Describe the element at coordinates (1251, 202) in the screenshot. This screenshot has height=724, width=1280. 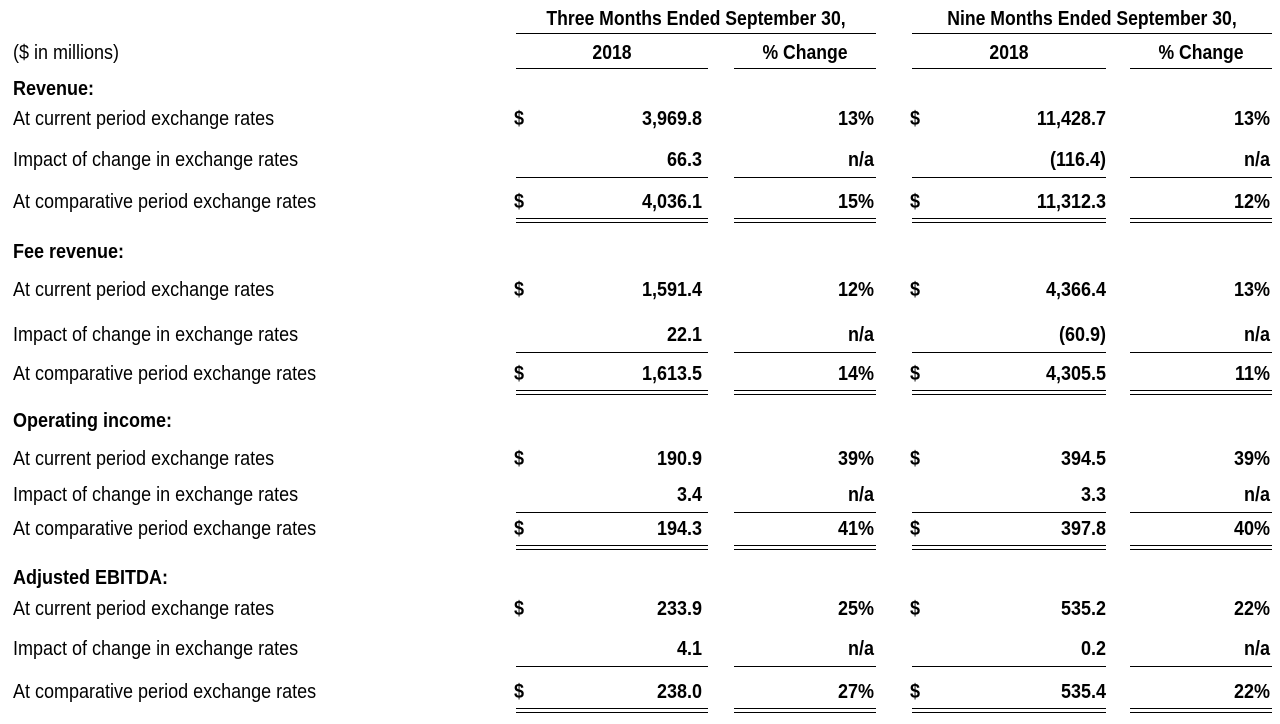
I see `ytd-pct-change: 12%` at that location.